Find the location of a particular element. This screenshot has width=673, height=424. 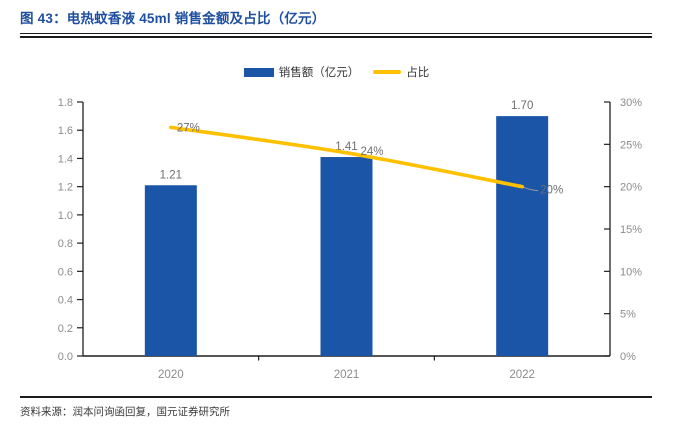

left-axis-tick-label: 1.6 is located at coordinates (65, 131).